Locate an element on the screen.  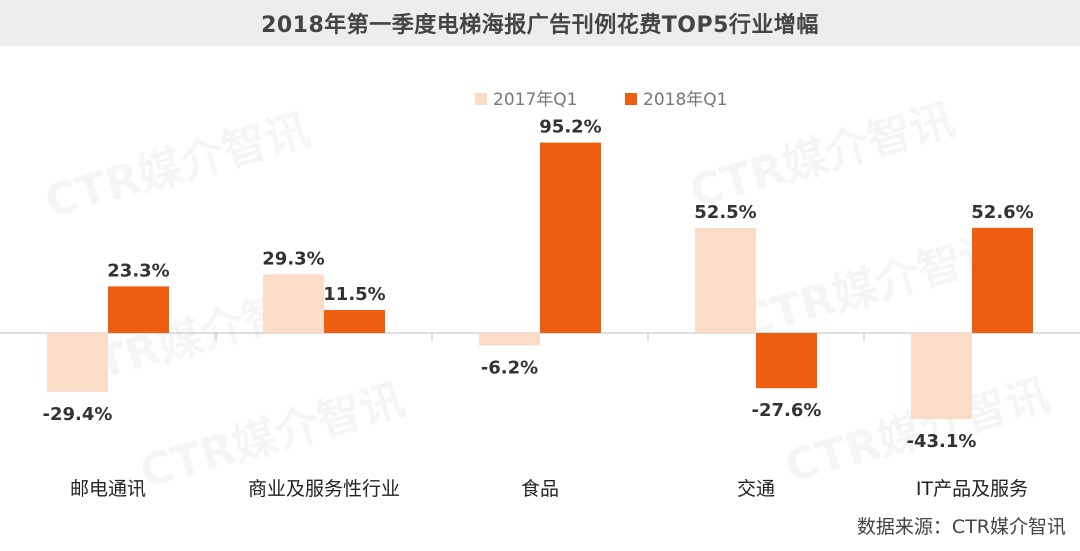
data-label: 23.3% is located at coordinates (138, 270).